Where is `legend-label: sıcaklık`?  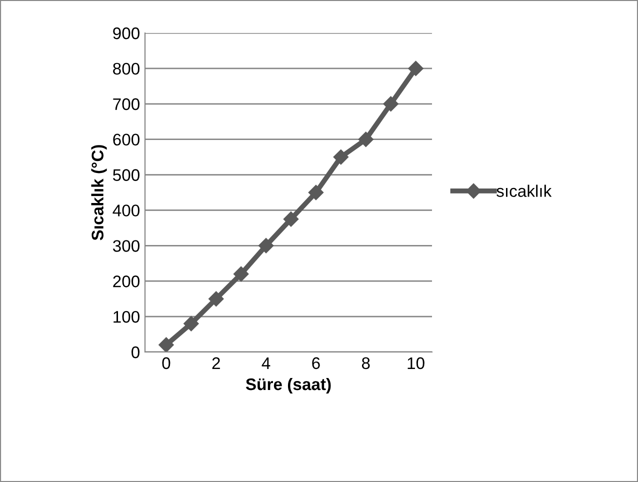
legend-label: sıcaklık is located at coordinates (524, 190).